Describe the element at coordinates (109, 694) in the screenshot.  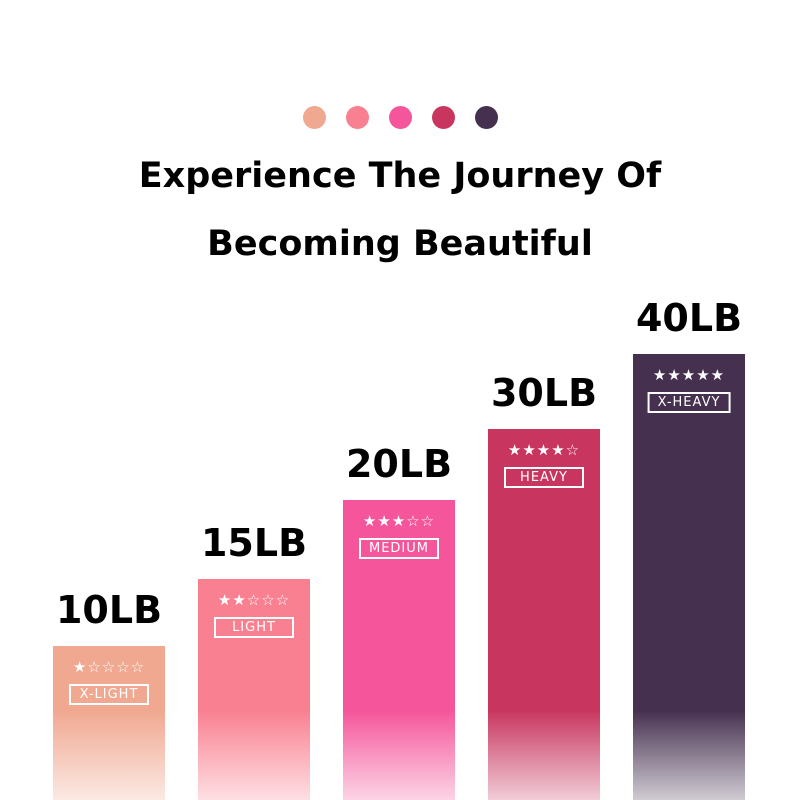
I see `level-badge: X-LIGHT` at that location.